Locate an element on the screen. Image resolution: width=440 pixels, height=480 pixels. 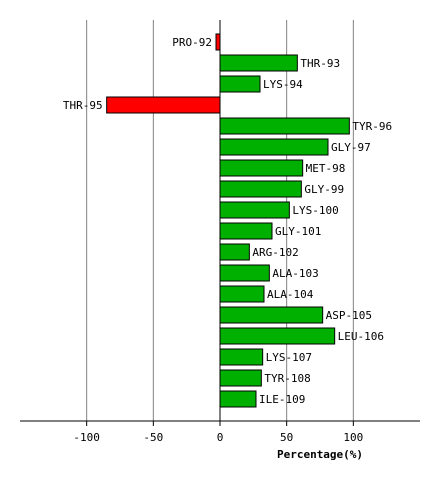
bar-label: ILE-109 is located at coordinates (282, 399).